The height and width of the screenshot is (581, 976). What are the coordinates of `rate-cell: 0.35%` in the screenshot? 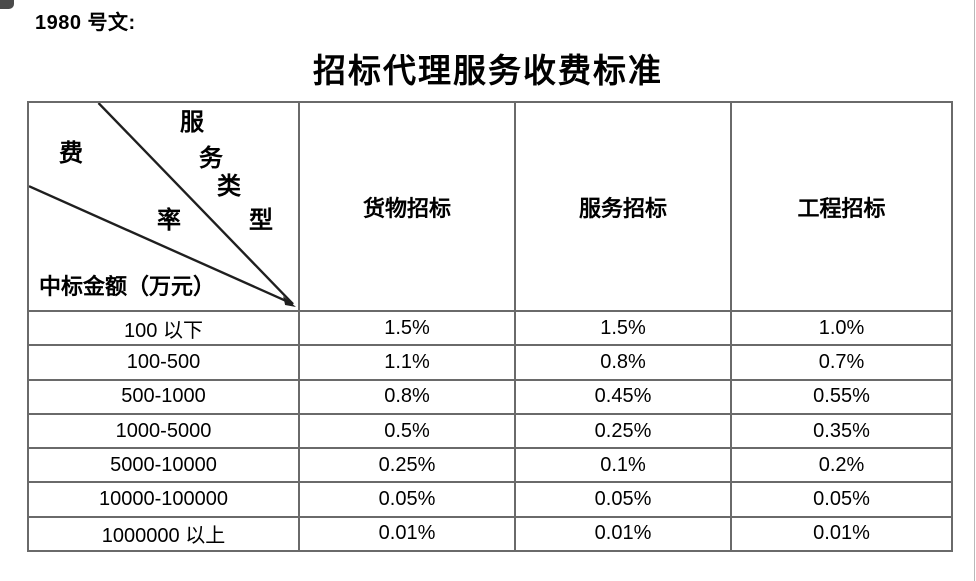 It's located at (841, 431).